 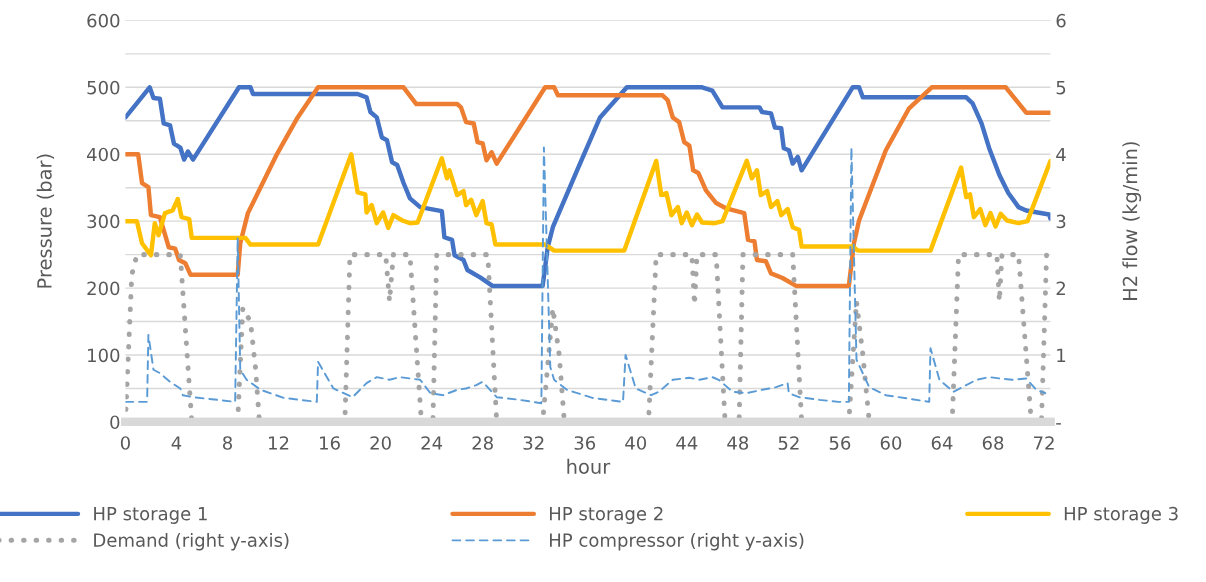 I want to click on x-tick-label: 20, so click(x=380, y=443).